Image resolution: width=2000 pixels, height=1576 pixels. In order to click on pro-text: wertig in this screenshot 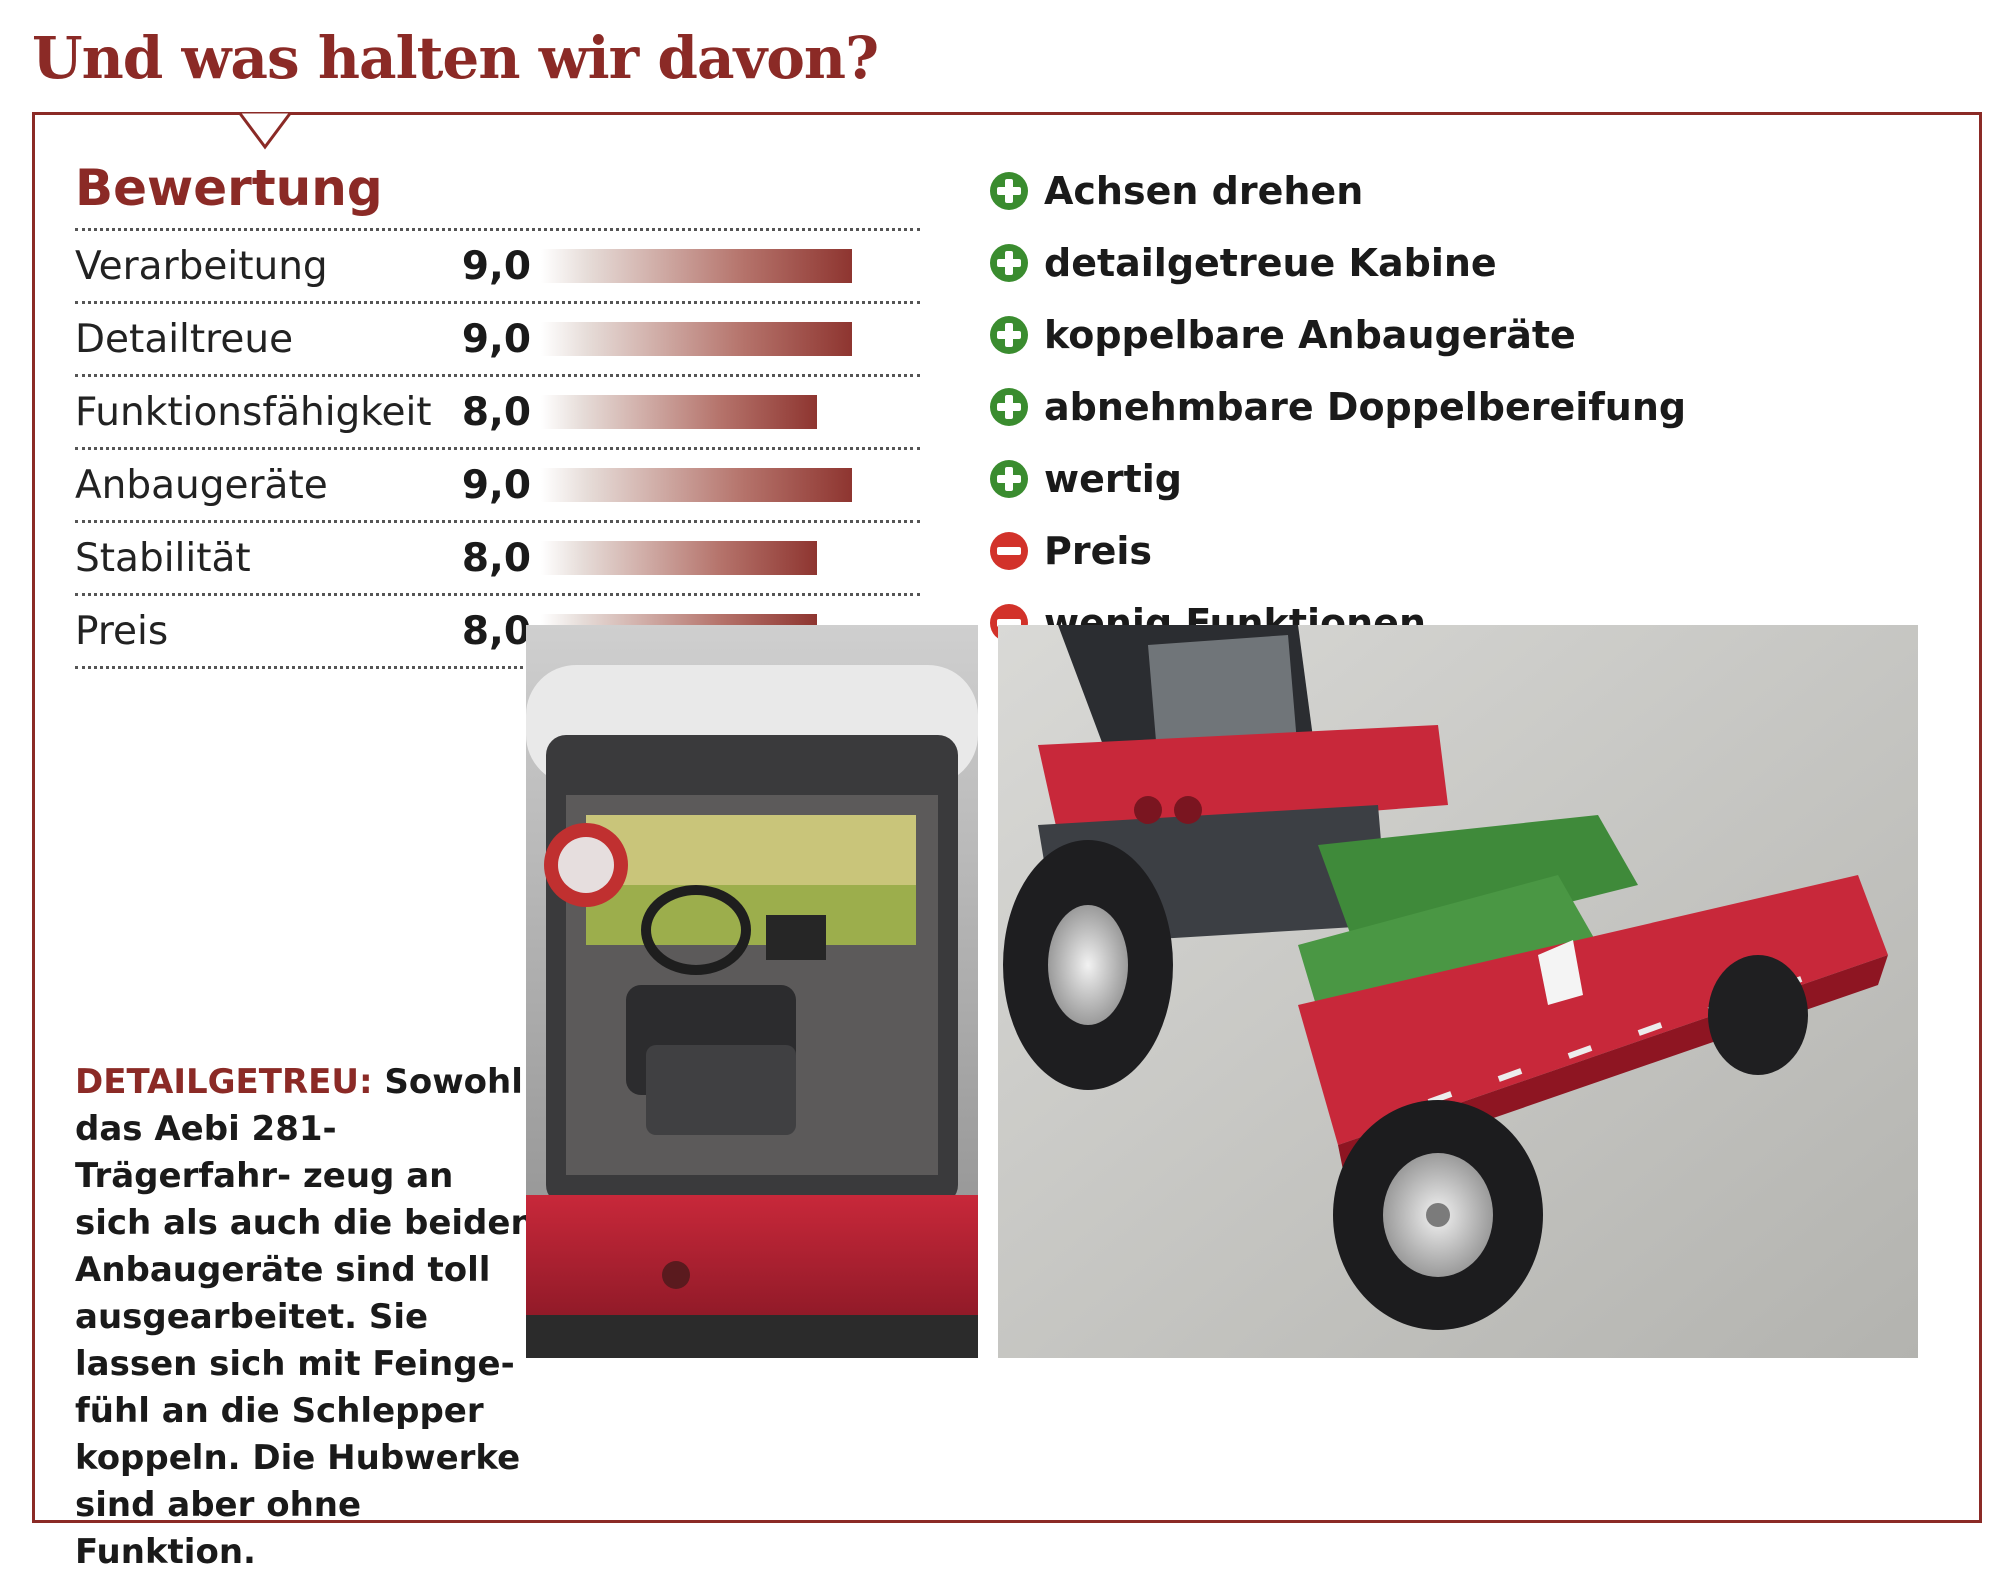, I will do `click(1113, 479)`.